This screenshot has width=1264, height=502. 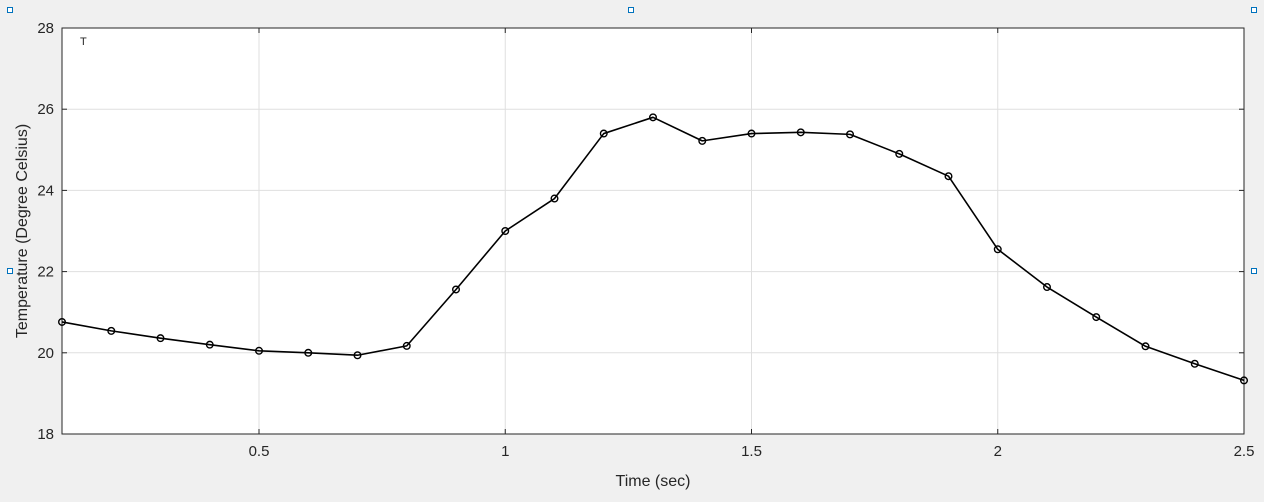 What do you see at coordinates (45, 353) in the screenshot?
I see `y-tick-label: 20` at bounding box center [45, 353].